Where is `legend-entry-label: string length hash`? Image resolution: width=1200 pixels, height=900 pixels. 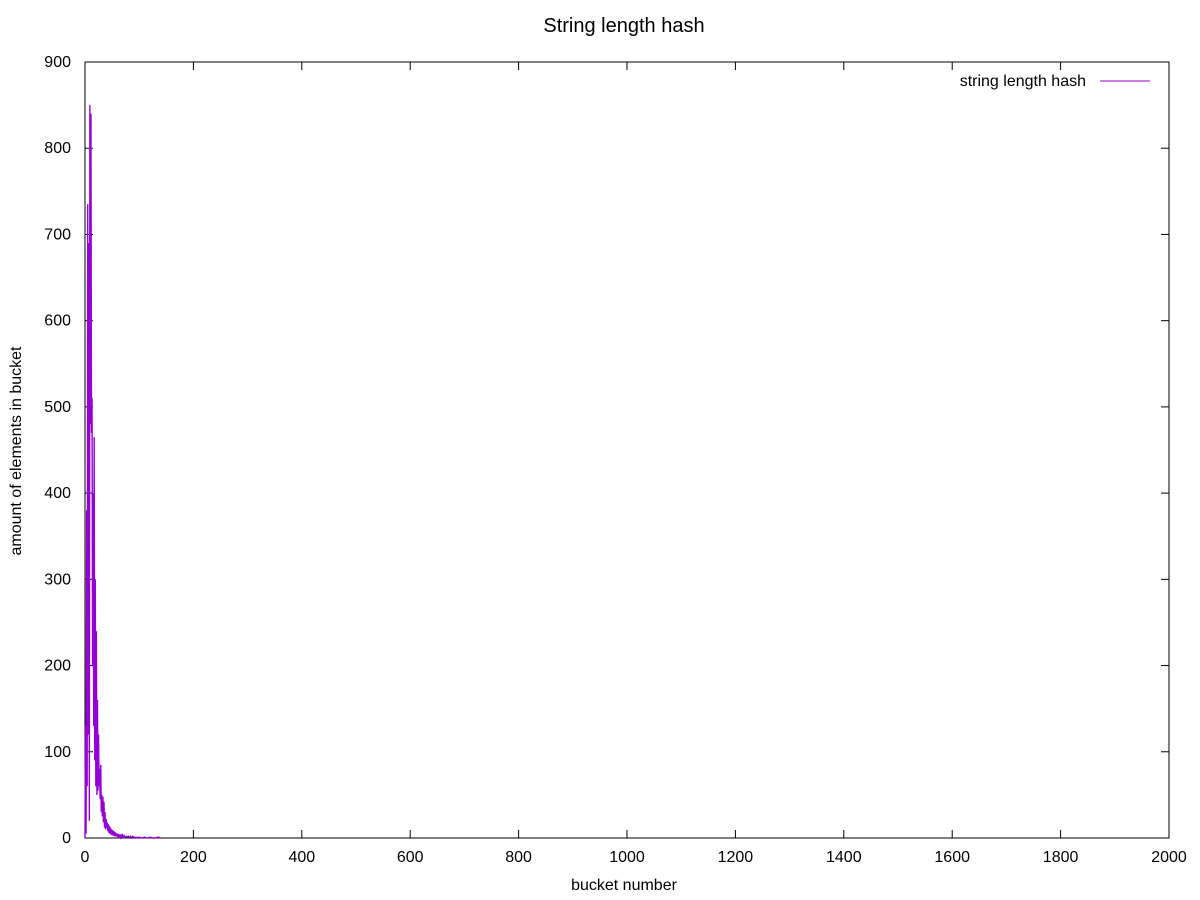
legend-entry-label: string length hash is located at coordinates (1023, 81).